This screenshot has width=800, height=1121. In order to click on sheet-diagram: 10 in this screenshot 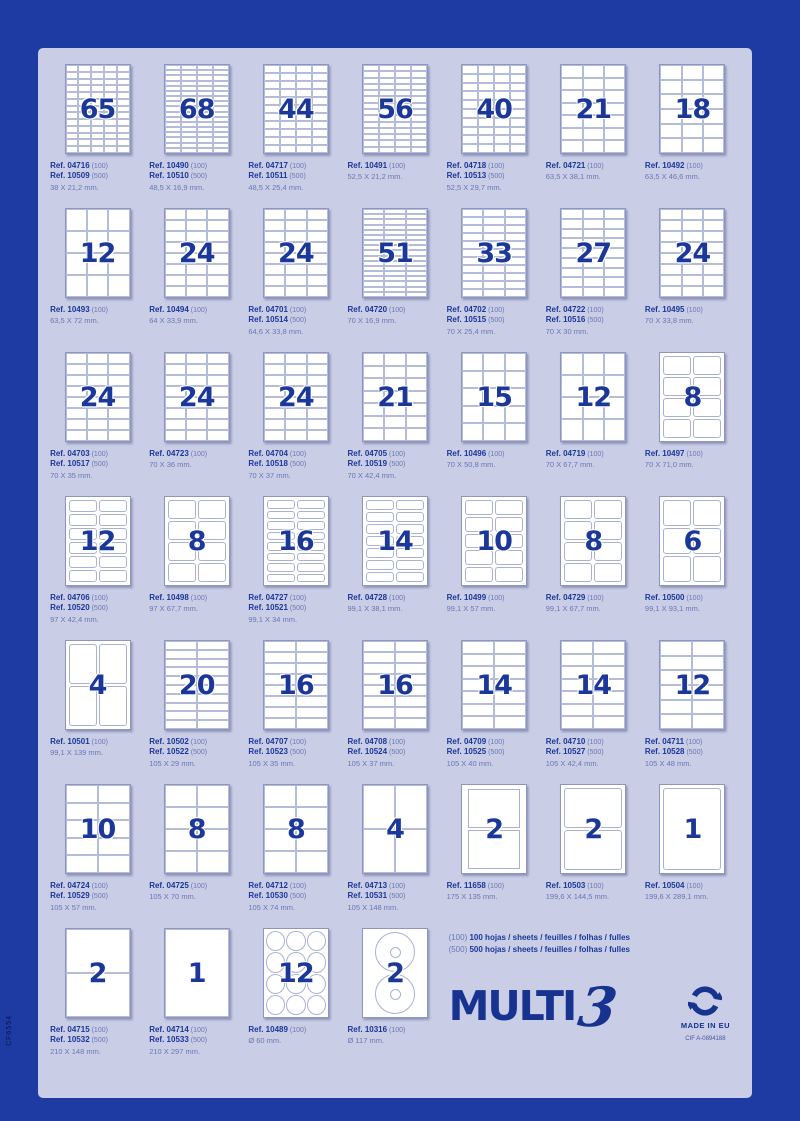, I will do `click(97, 829)`.